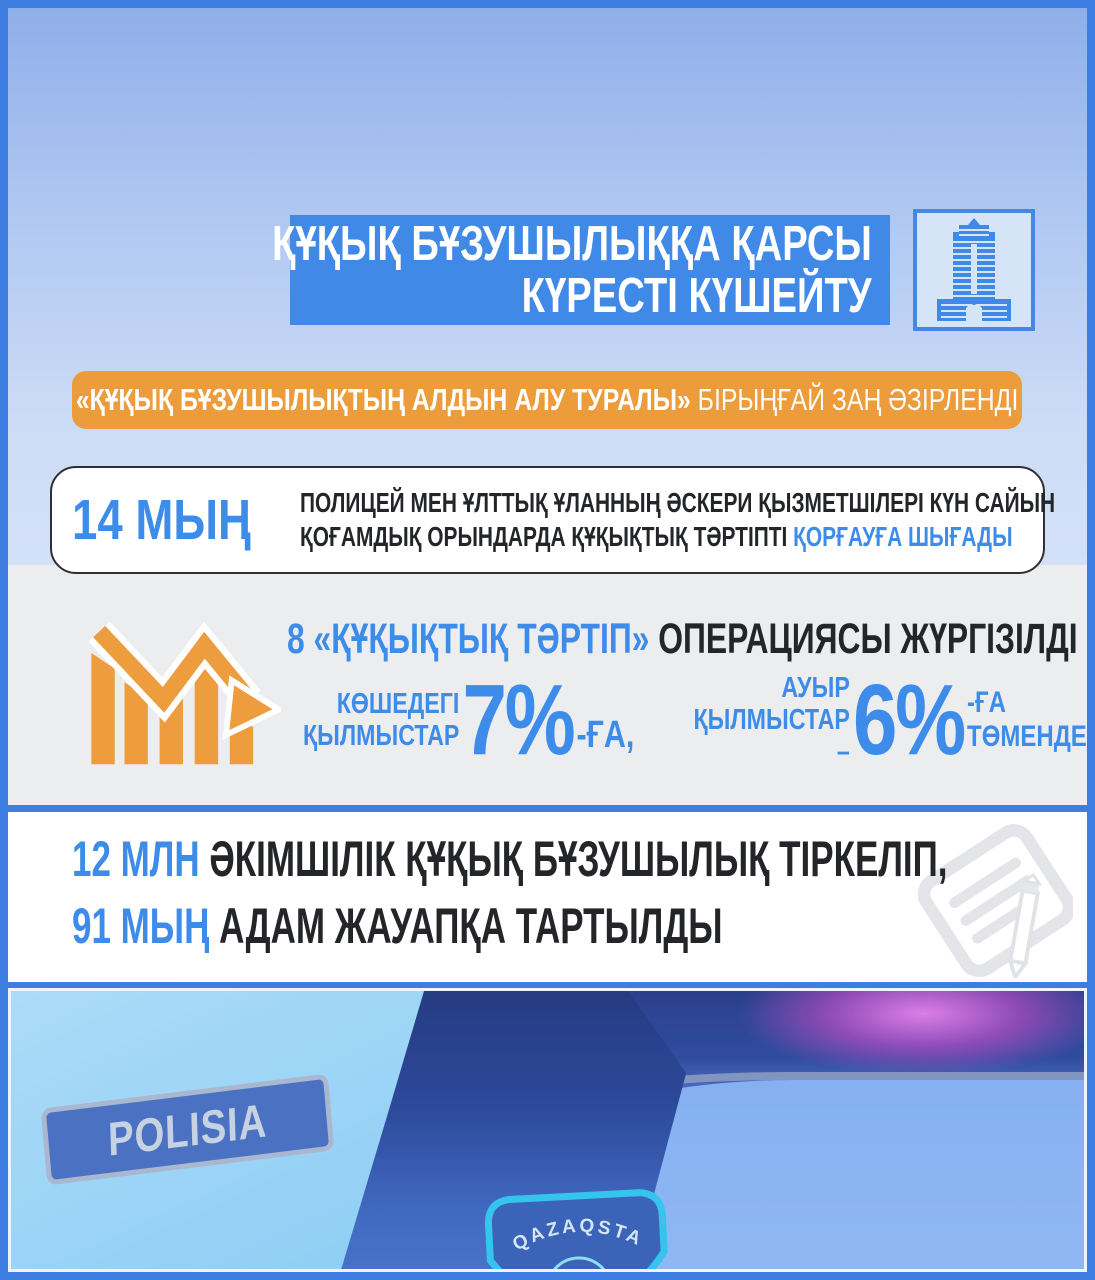 This screenshot has height=1280, width=1095. I want to click on street-crime-label: КӨШЕДЕГІ ҚЫЛМЫСТАР, so click(381, 720).